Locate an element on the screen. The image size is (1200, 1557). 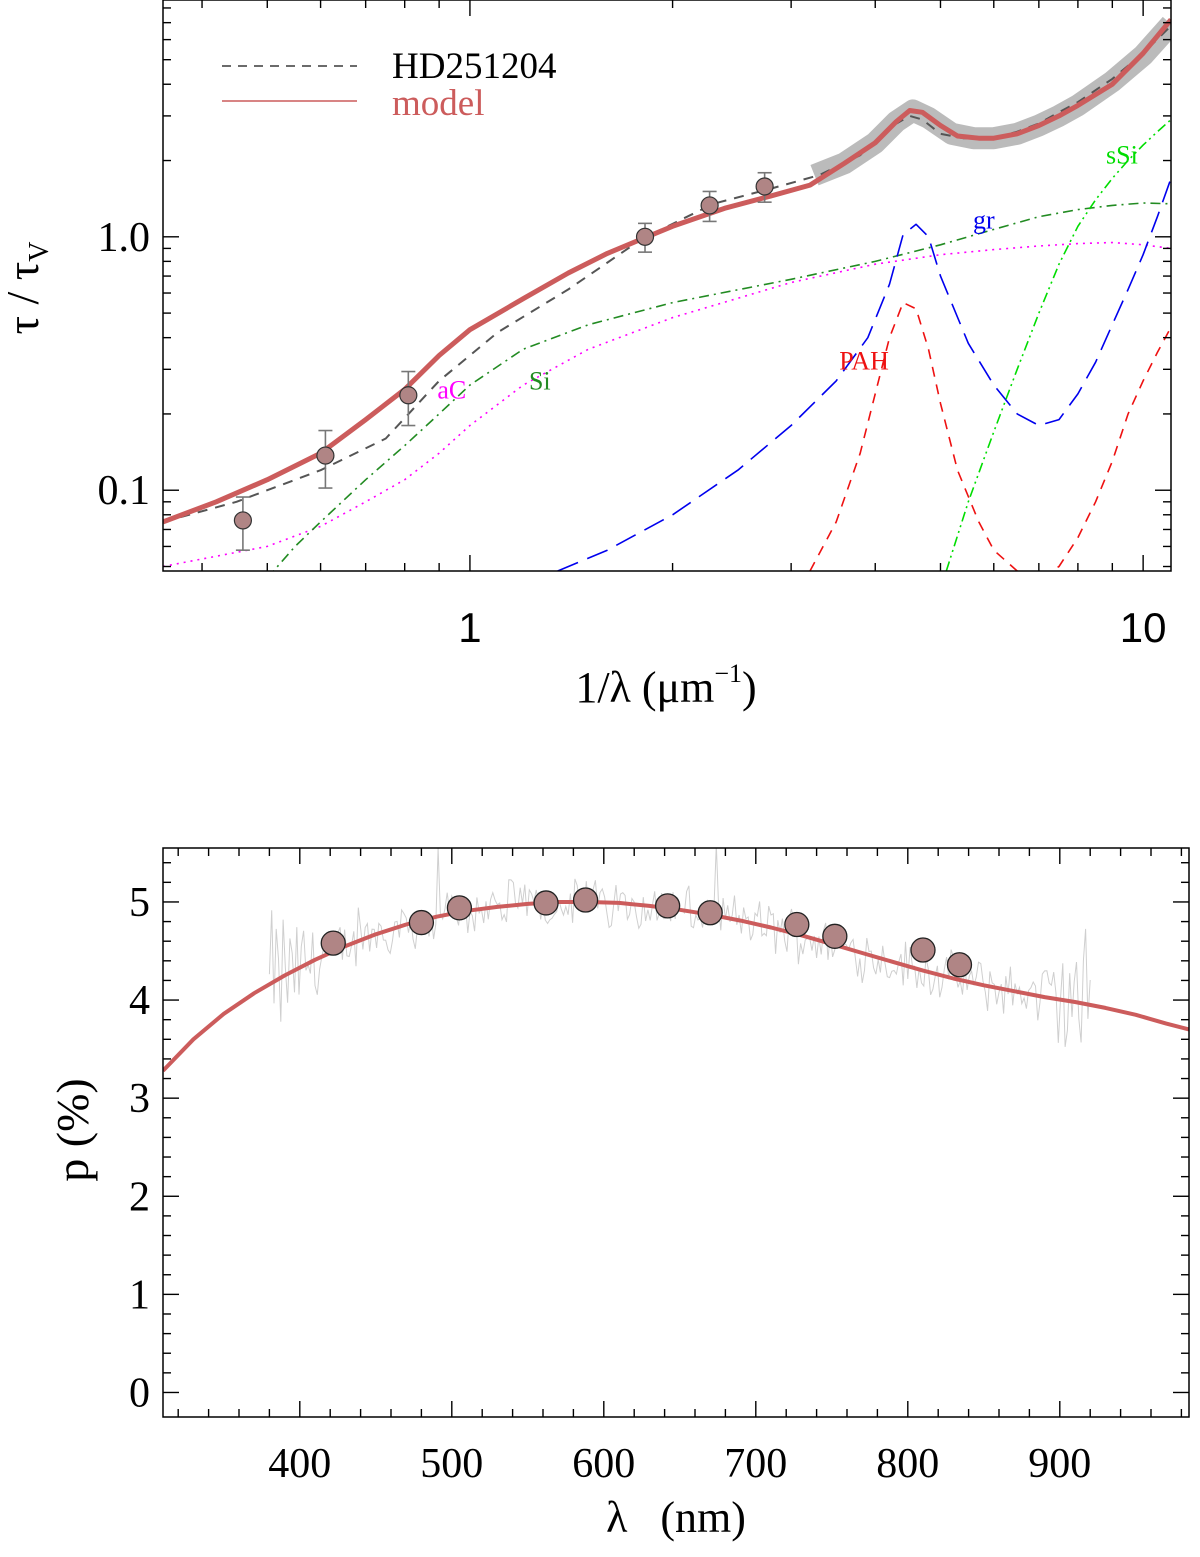
y-tick-label: 3 is located at coordinates (139, 1099).